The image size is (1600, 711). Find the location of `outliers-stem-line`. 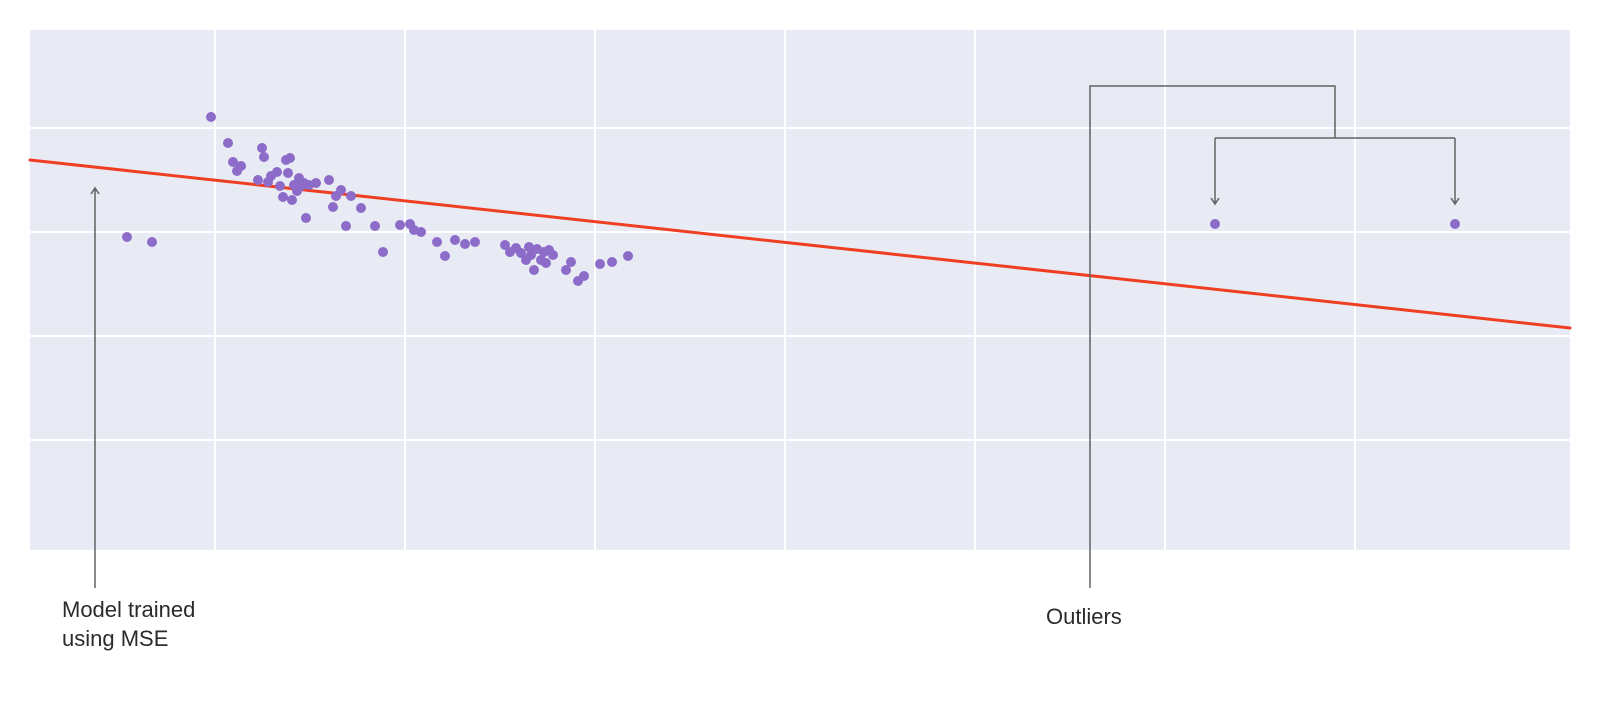

outliers-stem-line is located at coordinates (1212, 336).